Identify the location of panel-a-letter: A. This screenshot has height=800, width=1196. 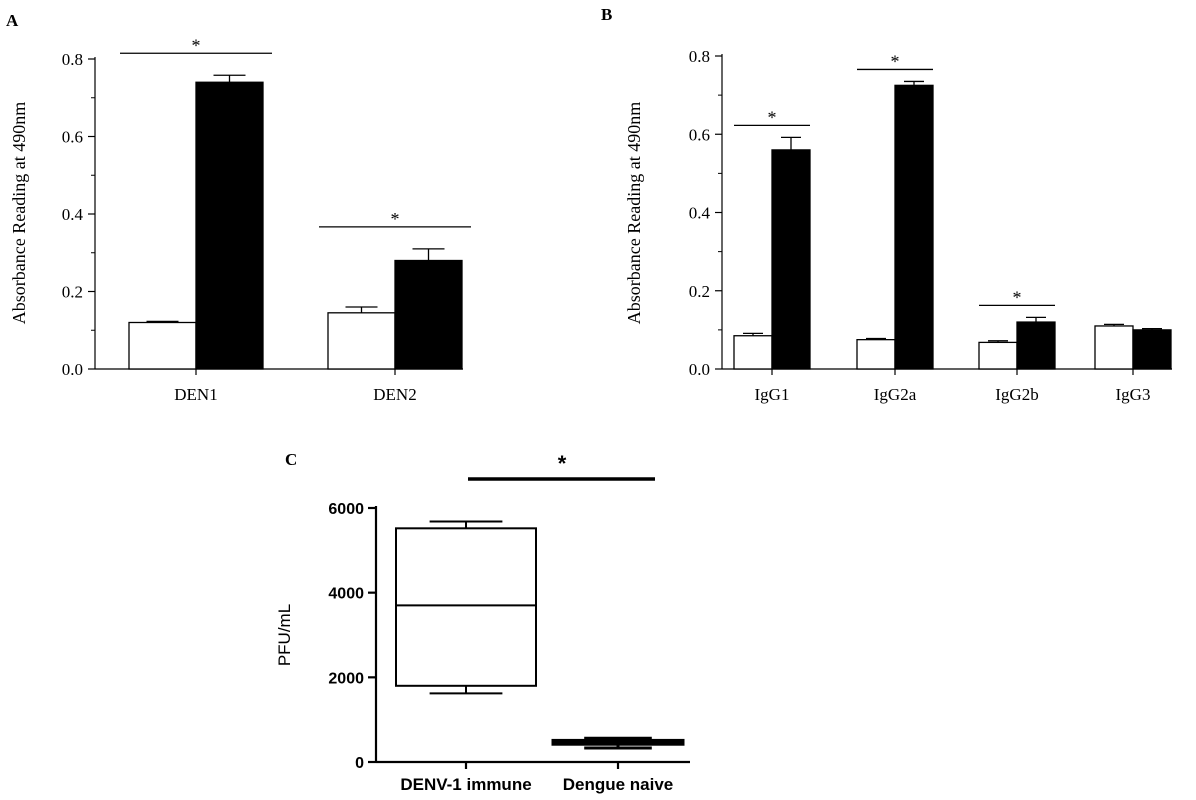
(12, 20).